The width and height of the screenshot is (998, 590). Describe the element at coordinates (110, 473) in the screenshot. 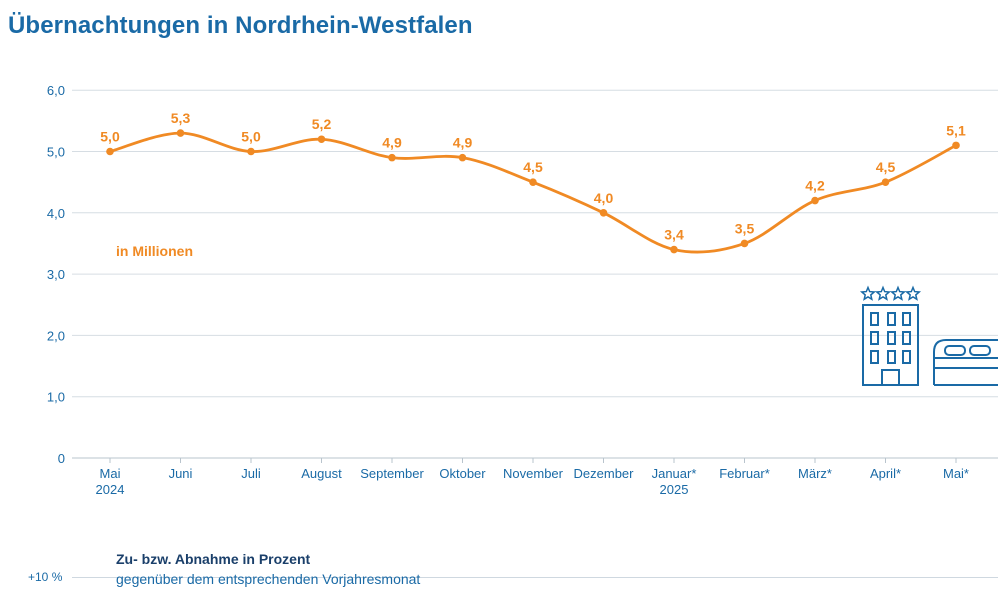

I see `x-tick-label: Mai` at that location.